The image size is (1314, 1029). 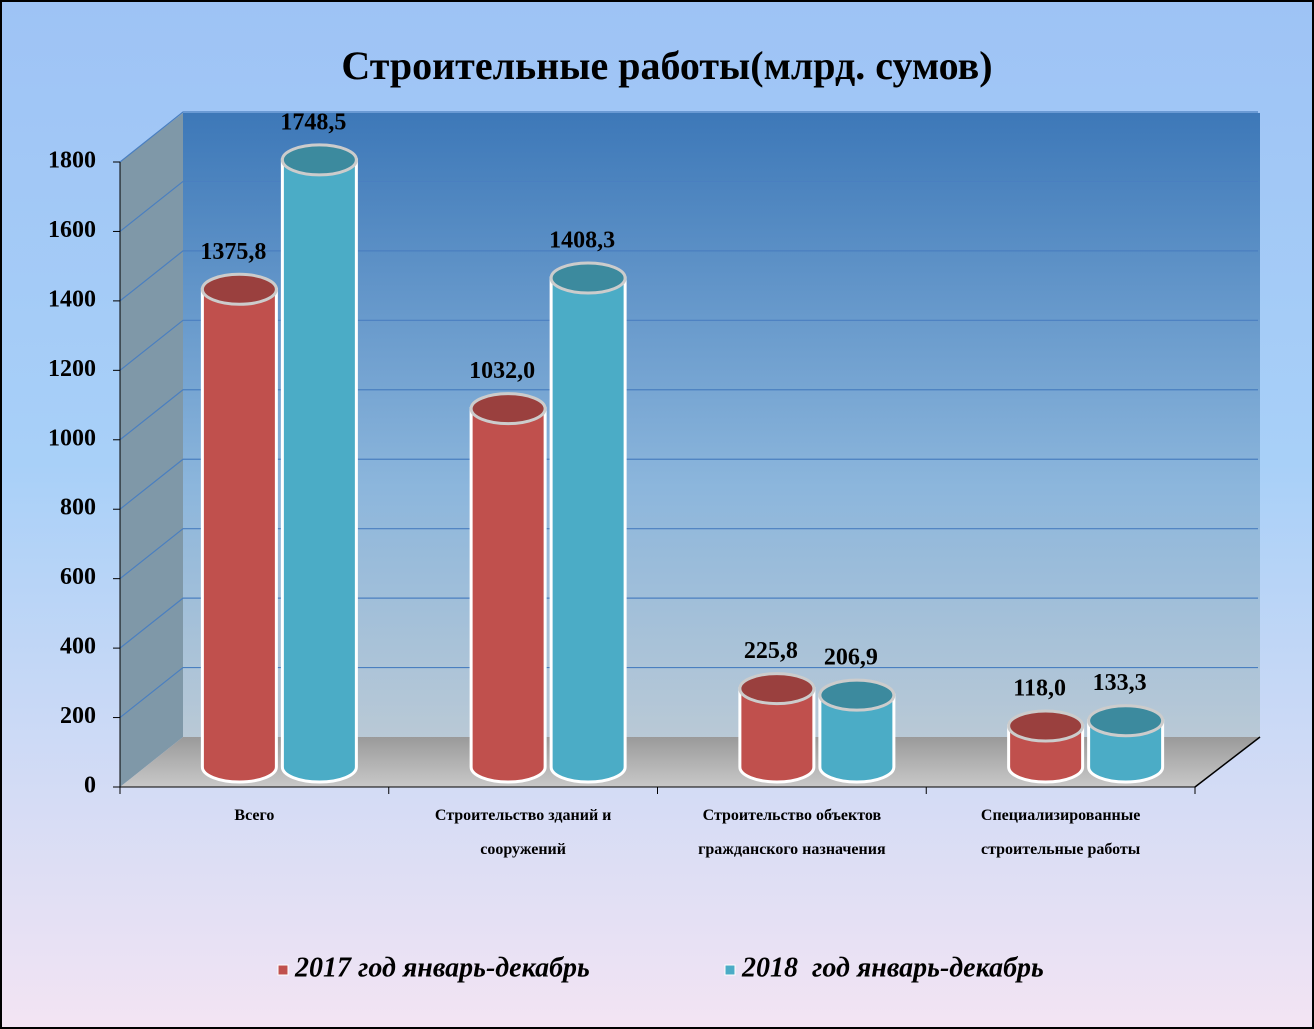 I want to click on x-tick-label-box: Строительство зданий и сооружений, so click(x=523, y=832).